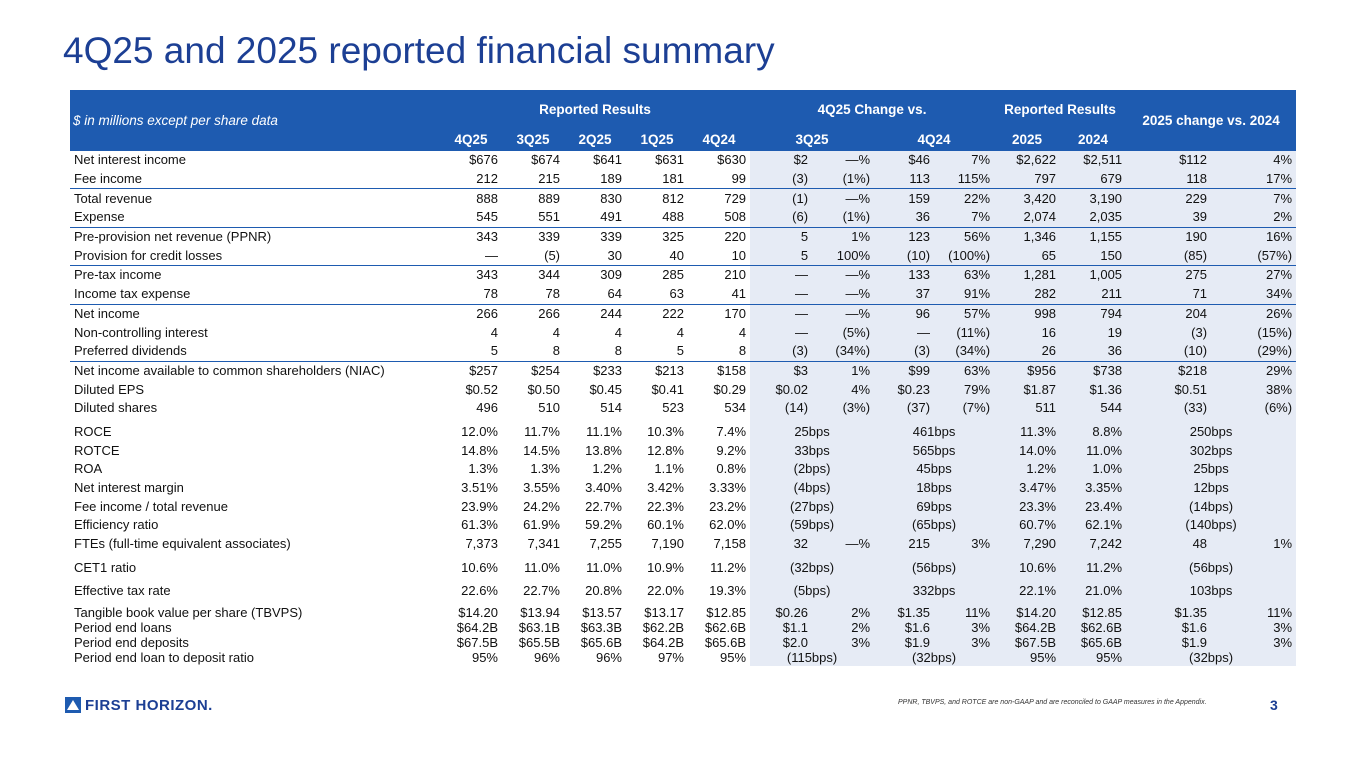 This screenshot has height=768, width=1365. What do you see at coordinates (595, 198) in the screenshot?
I see `cell: 830` at bounding box center [595, 198].